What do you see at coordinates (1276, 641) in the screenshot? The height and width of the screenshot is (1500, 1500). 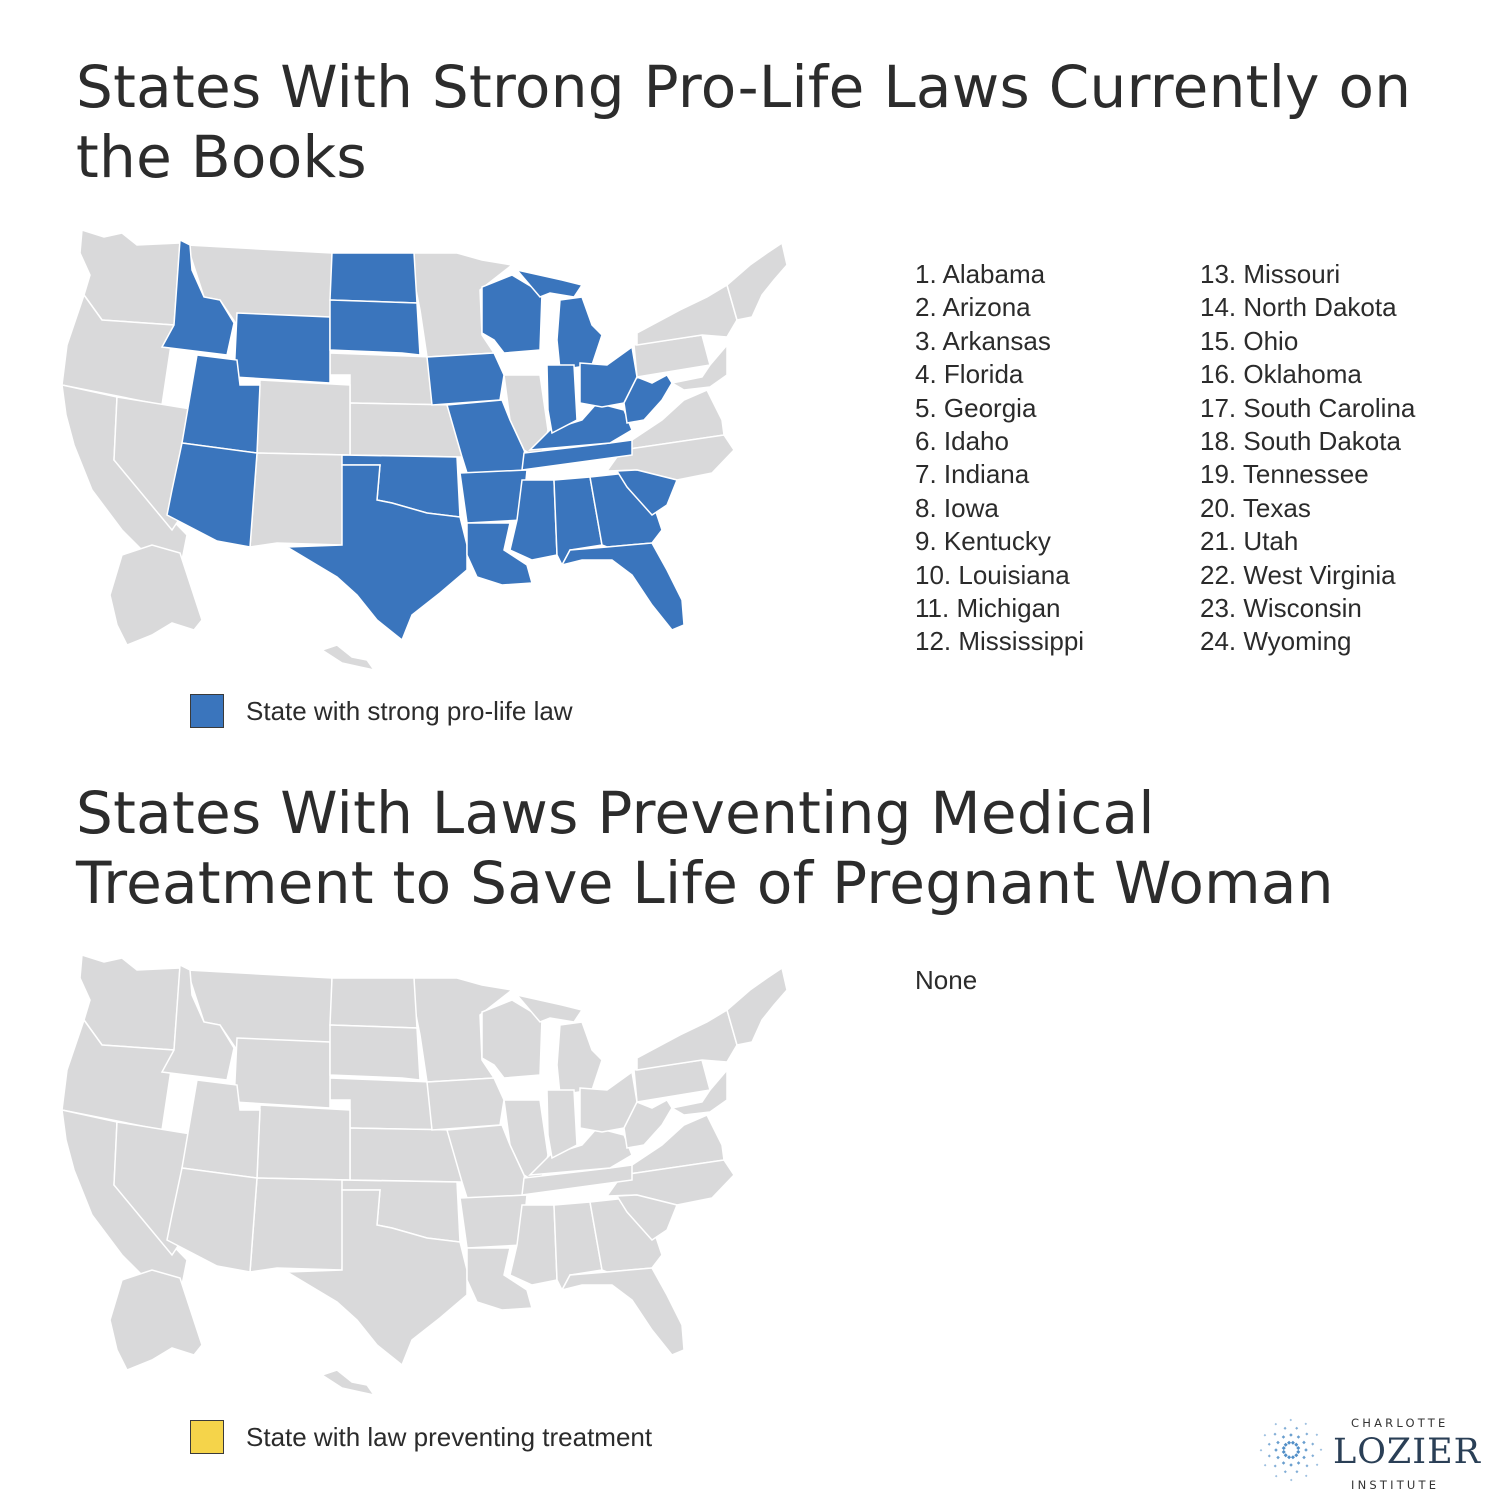 I see `state-list-item: 24. Wyoming` at bounding box center [1276, 641].